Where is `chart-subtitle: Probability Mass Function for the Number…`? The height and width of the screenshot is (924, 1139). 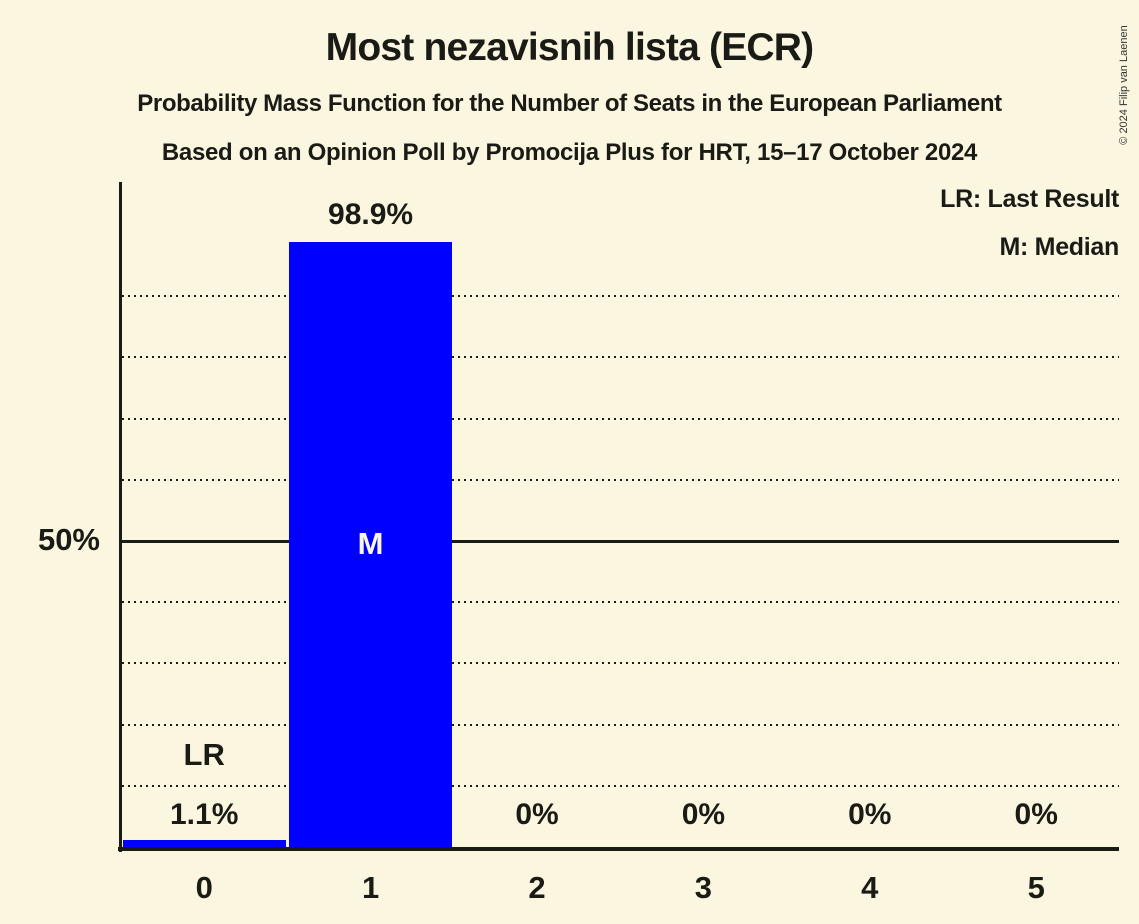 chart-subtitle: Probability Mass Function for the Number… is located at coordinates (569, 103).